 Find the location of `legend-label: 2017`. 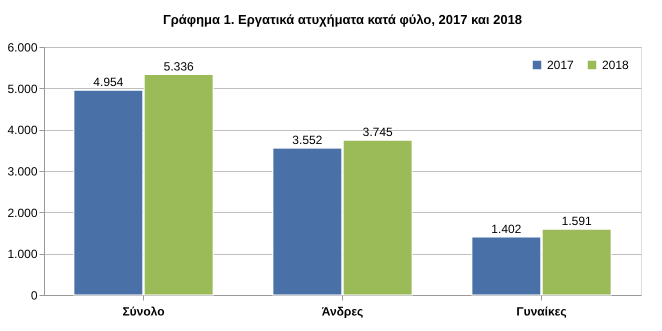

legend-label: 2017 is located at coordinates (560, 65).